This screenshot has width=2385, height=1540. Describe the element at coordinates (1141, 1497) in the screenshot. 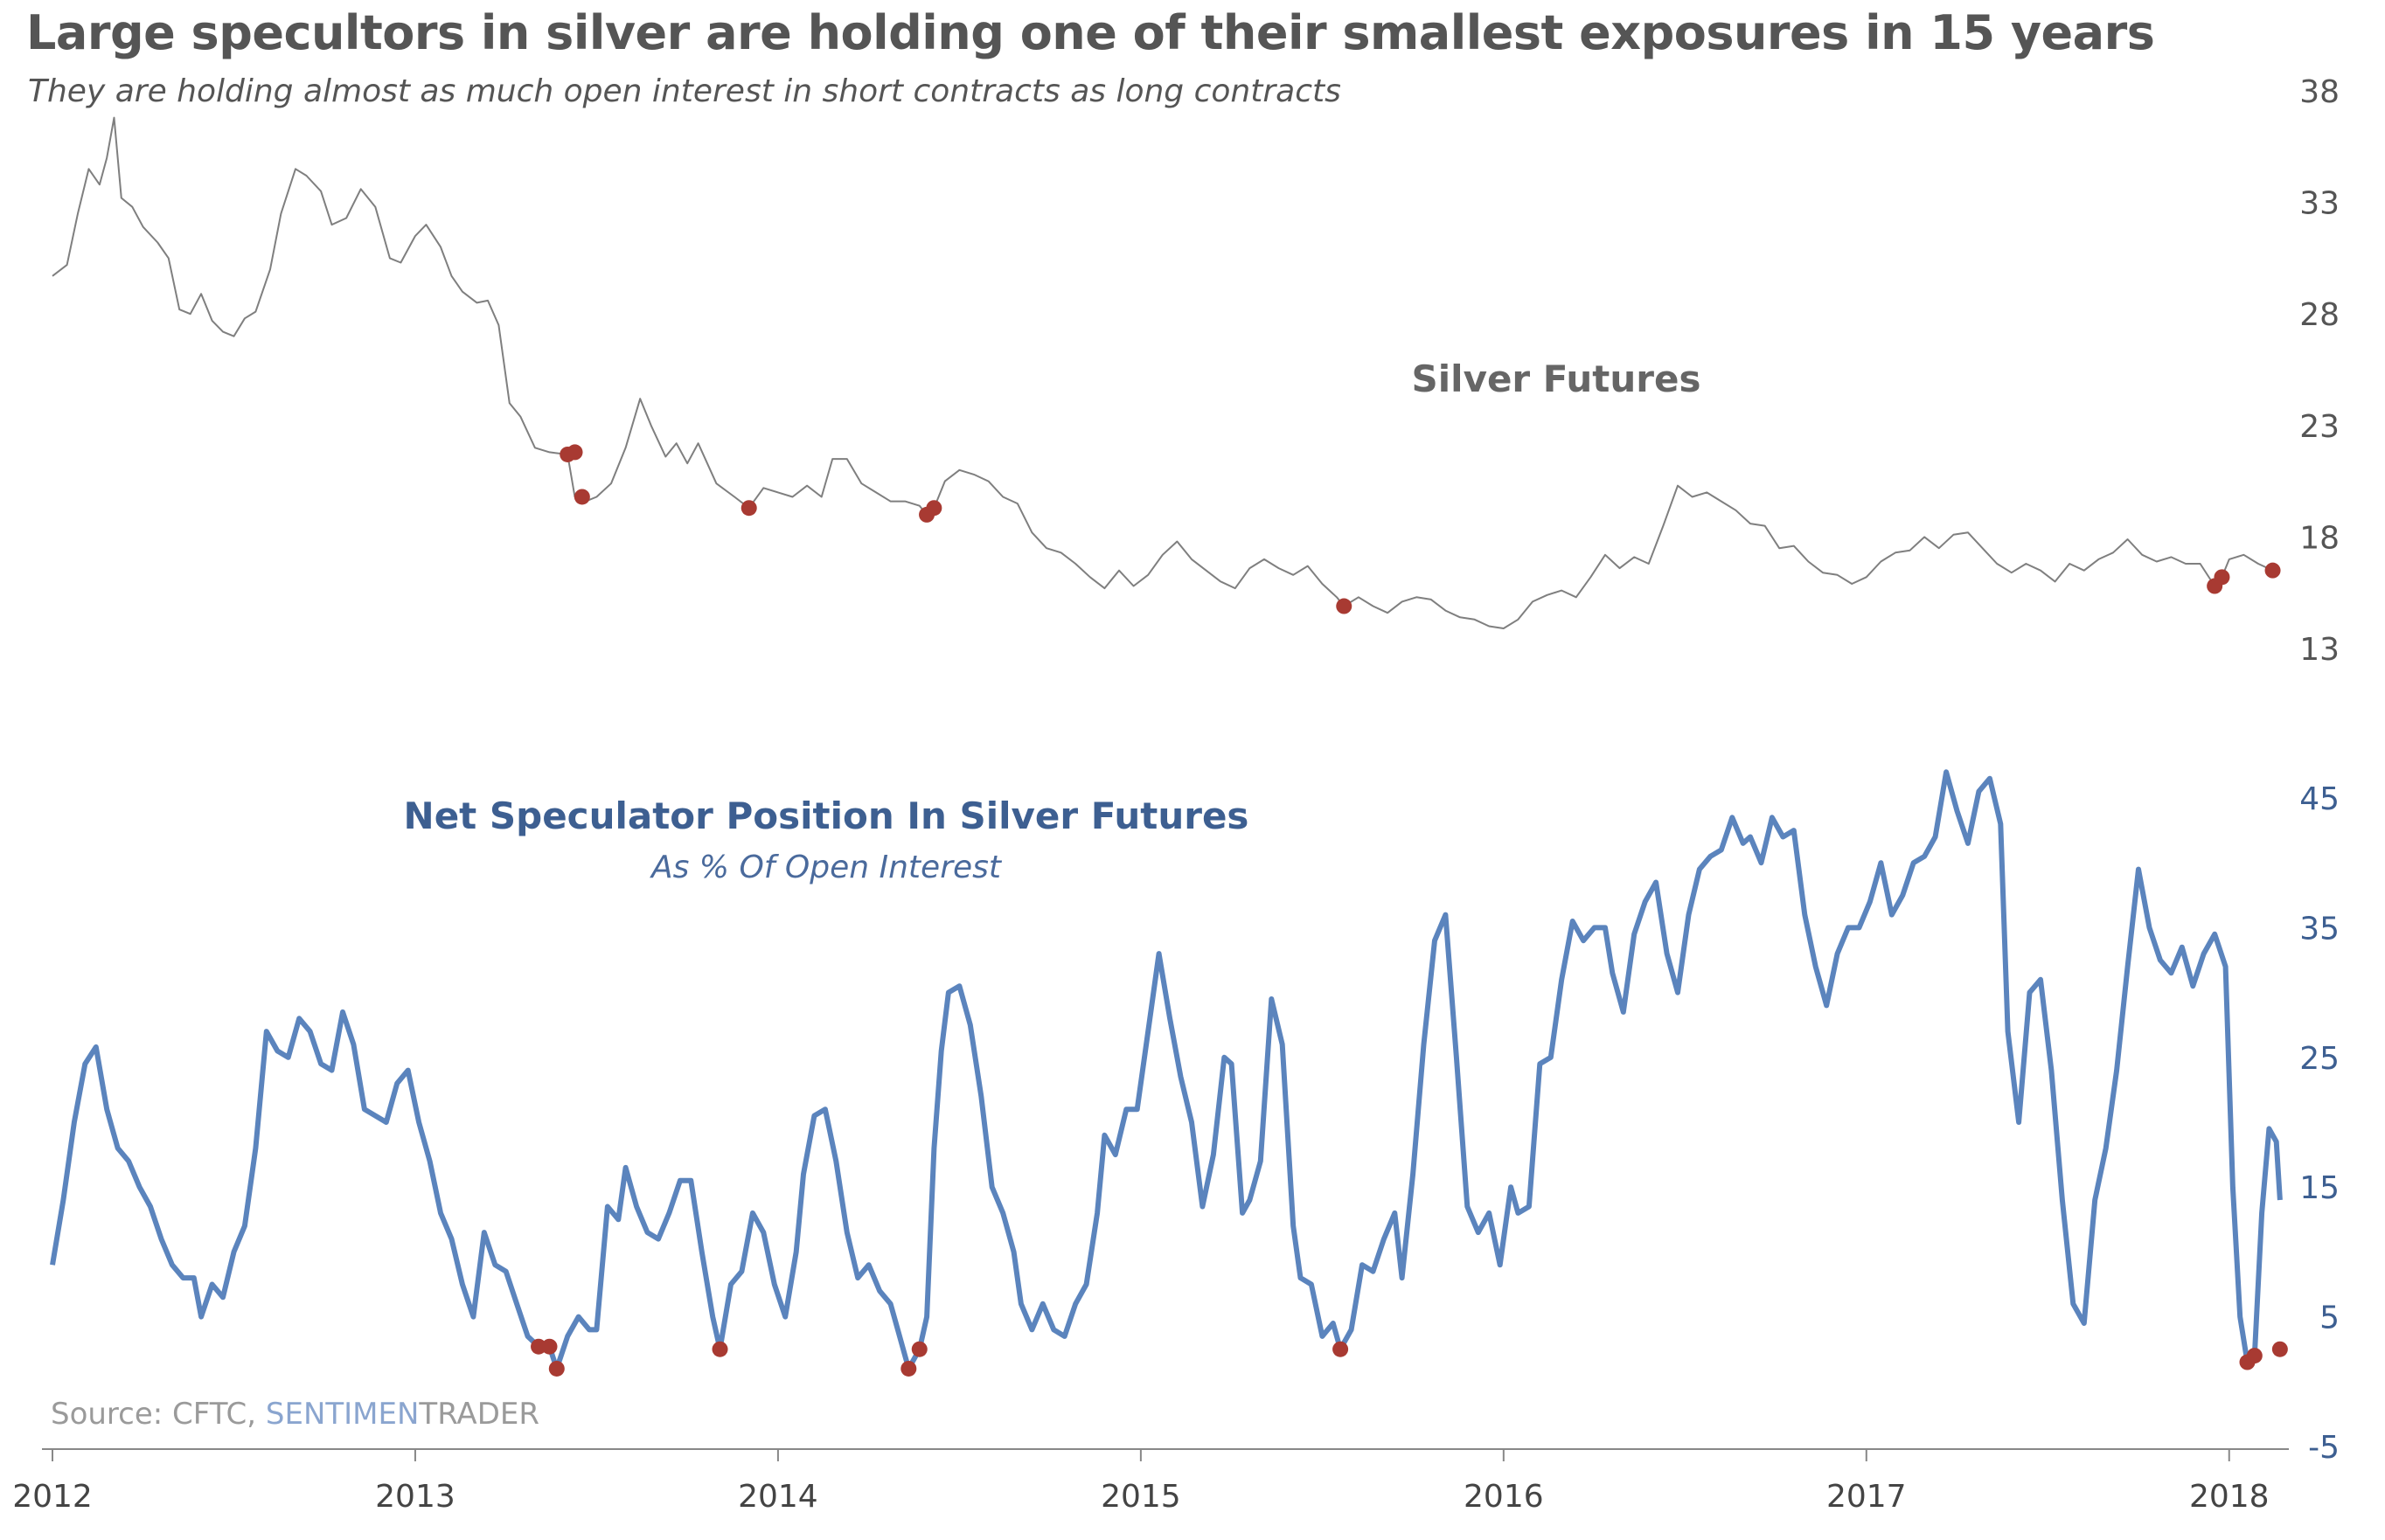

I see `x-tick-label: 2015` at that location.